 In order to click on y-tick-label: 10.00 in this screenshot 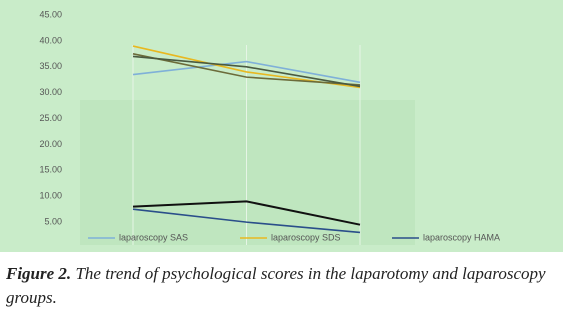, I will do `click(50, 196)`.